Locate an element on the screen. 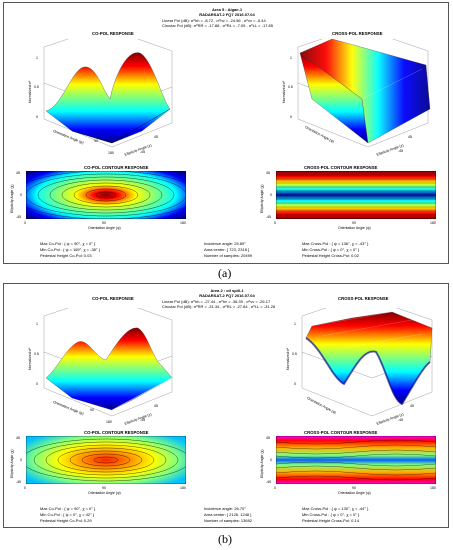 This screenshot has width=453, height=550. stat-pedestal-crosspol: Pedestal Height Cross-Pol: 0.14 is located at coordinates (330, 520).